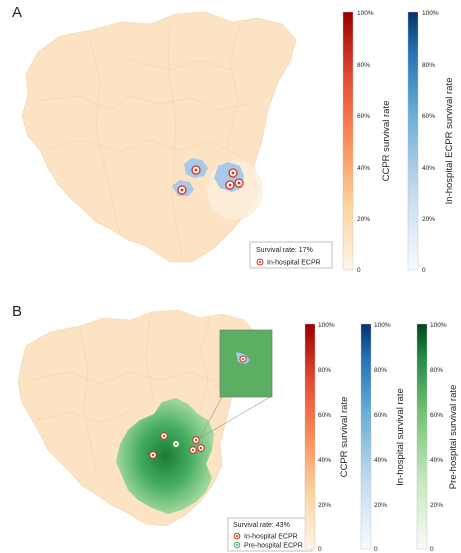  What do you see at coordinates (243, 359) in the screenshot?
I see `inset-hospital-marker` at bounding box center [243, 359].